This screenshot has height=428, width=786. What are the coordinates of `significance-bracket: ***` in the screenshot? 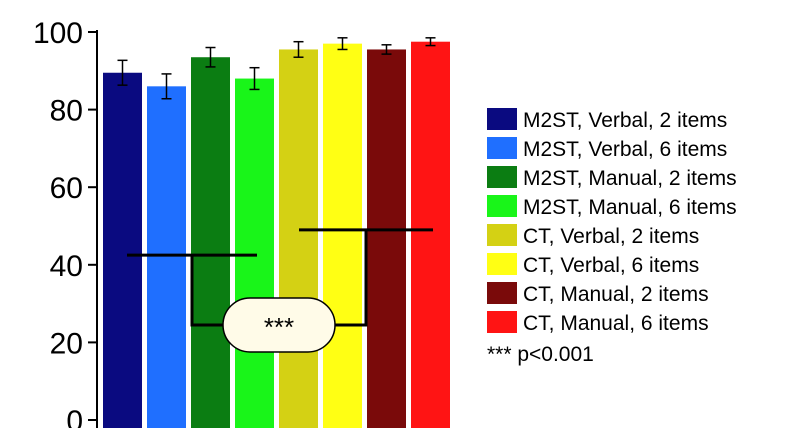 It's located at (280, 290).